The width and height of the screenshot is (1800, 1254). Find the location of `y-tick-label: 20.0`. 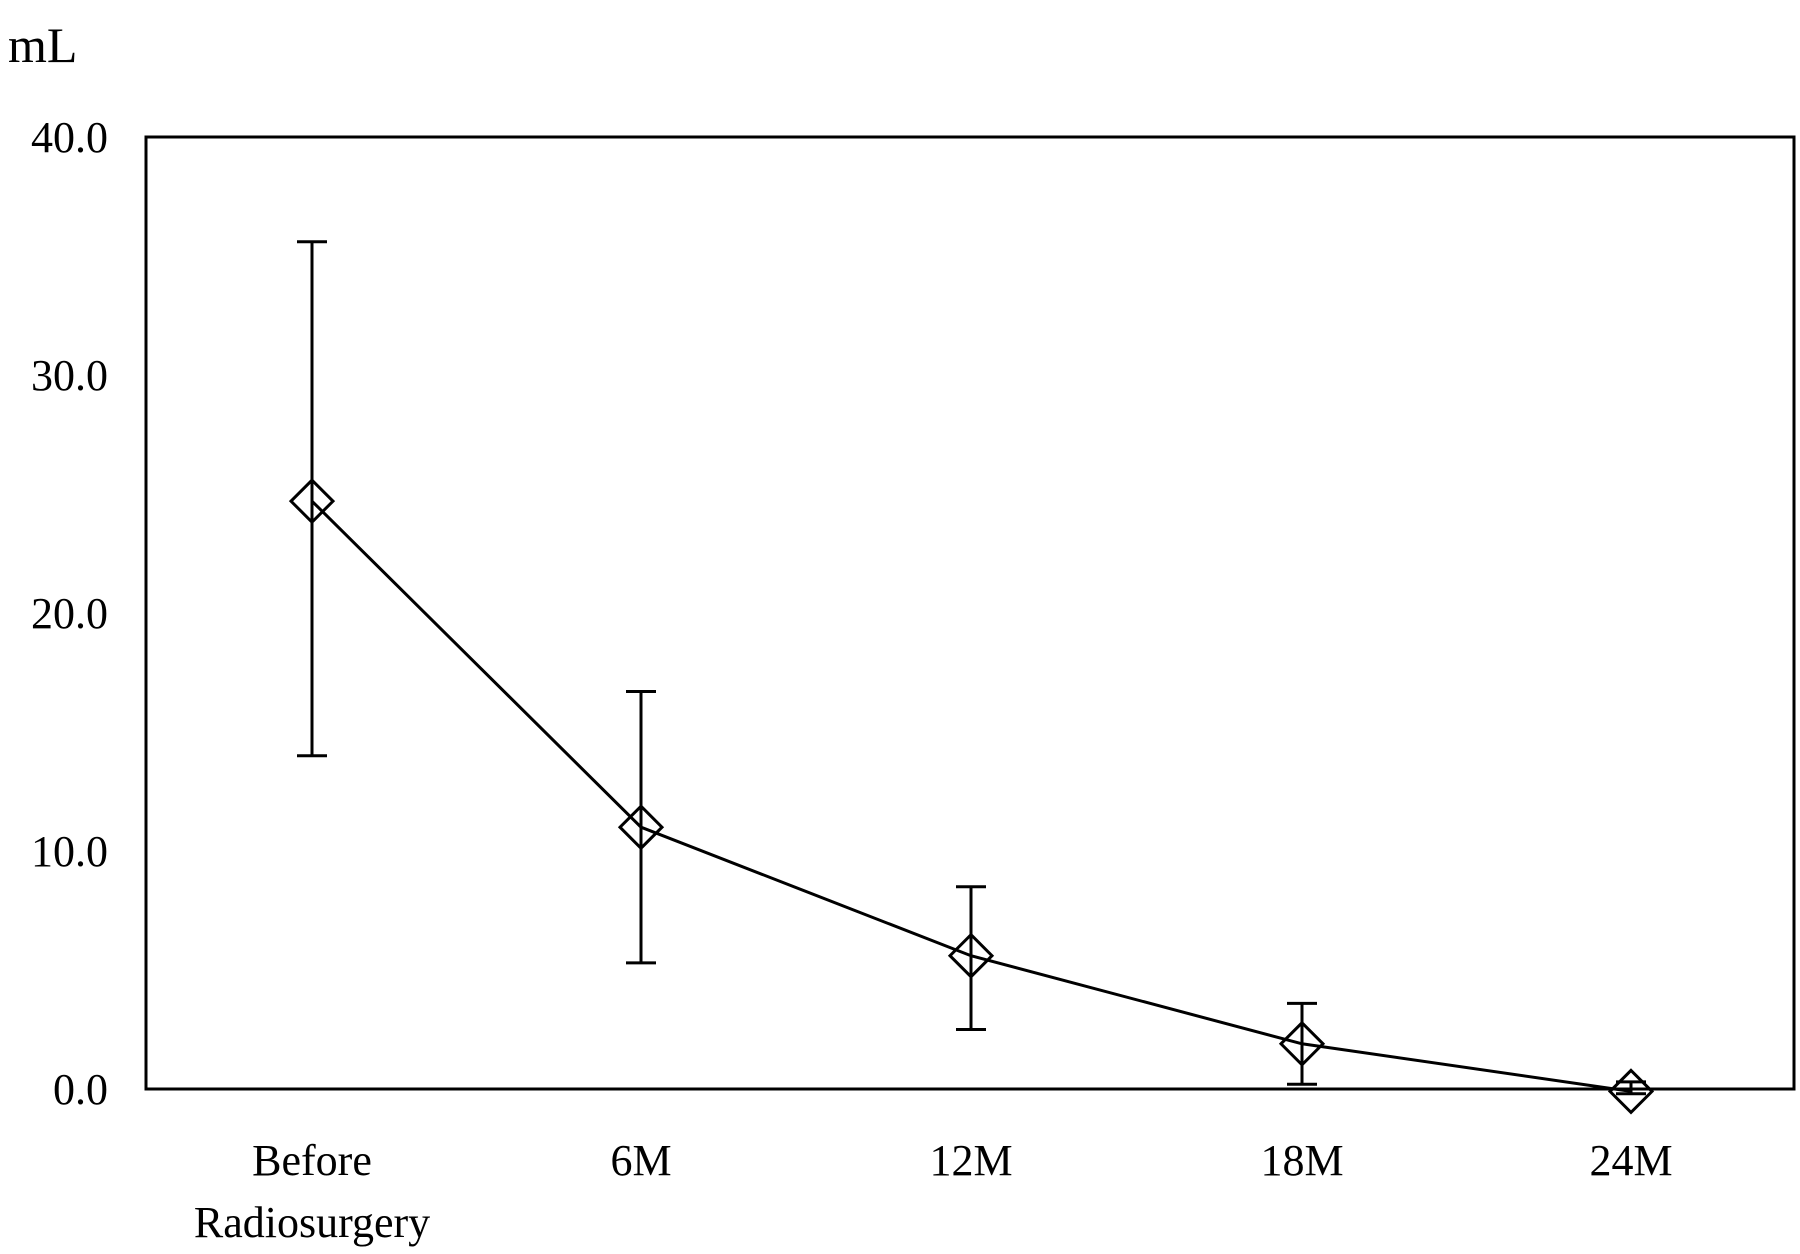

y-tick-label: 20.0 is located at coordinates (69, 613).